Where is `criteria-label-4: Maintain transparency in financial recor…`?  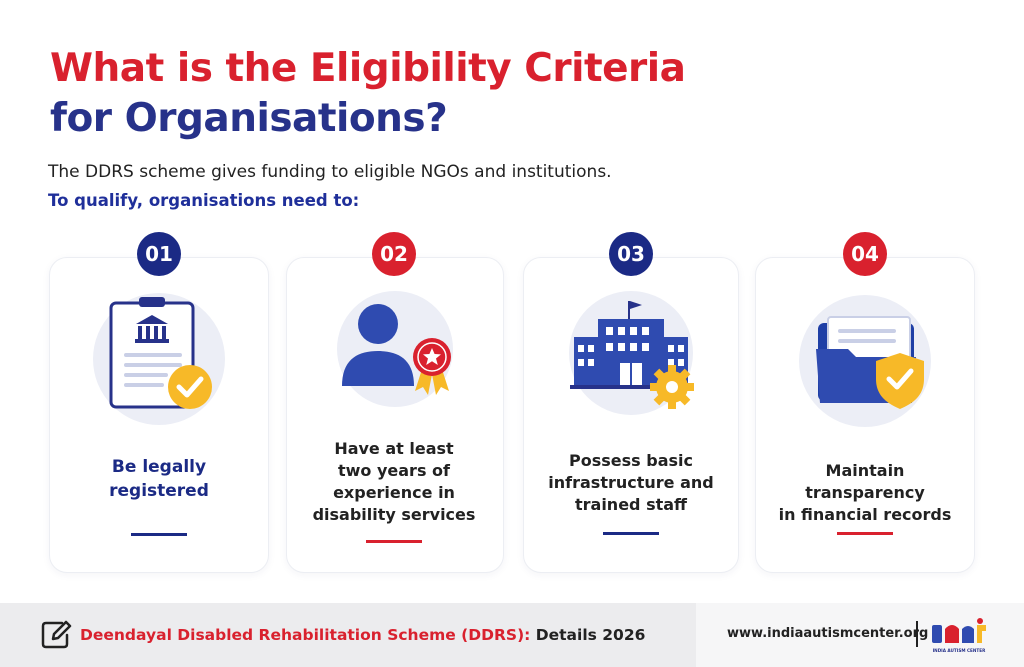
criteria-label-4: Maintain transparency in financial recor… is located at coordinates (865, 492).